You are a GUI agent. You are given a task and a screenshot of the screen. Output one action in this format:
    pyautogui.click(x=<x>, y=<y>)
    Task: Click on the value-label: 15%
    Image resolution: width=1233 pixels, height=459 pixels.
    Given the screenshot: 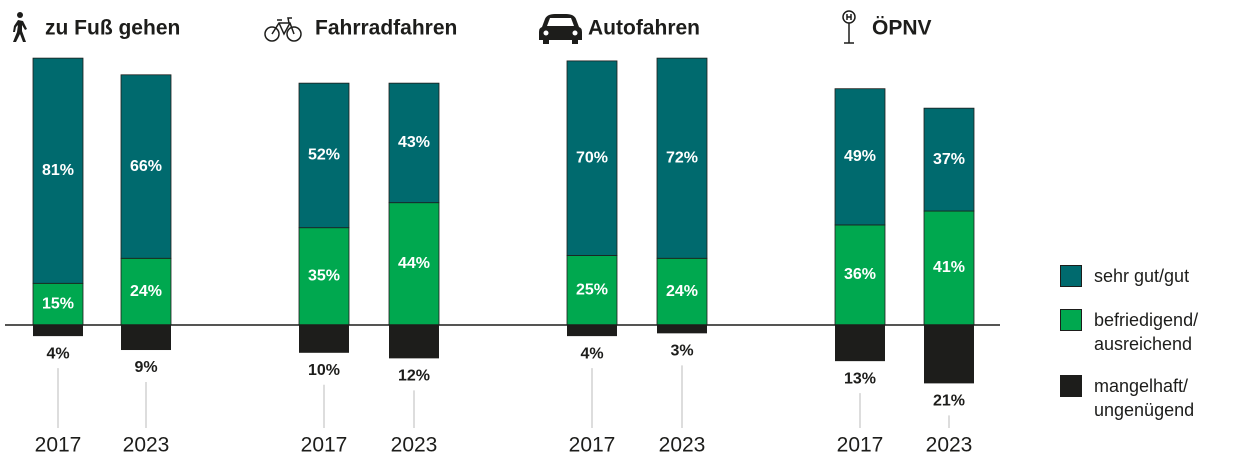 What is the action you would take?
    pyautogui.click(x=58, y=303)
    